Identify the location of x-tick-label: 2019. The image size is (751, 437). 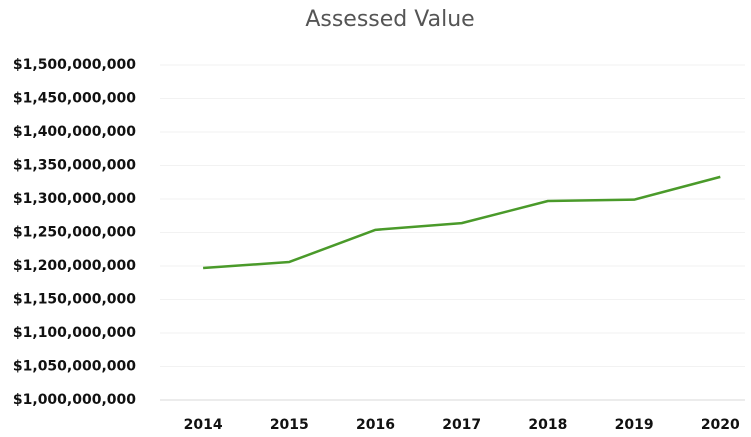
(634, 425).